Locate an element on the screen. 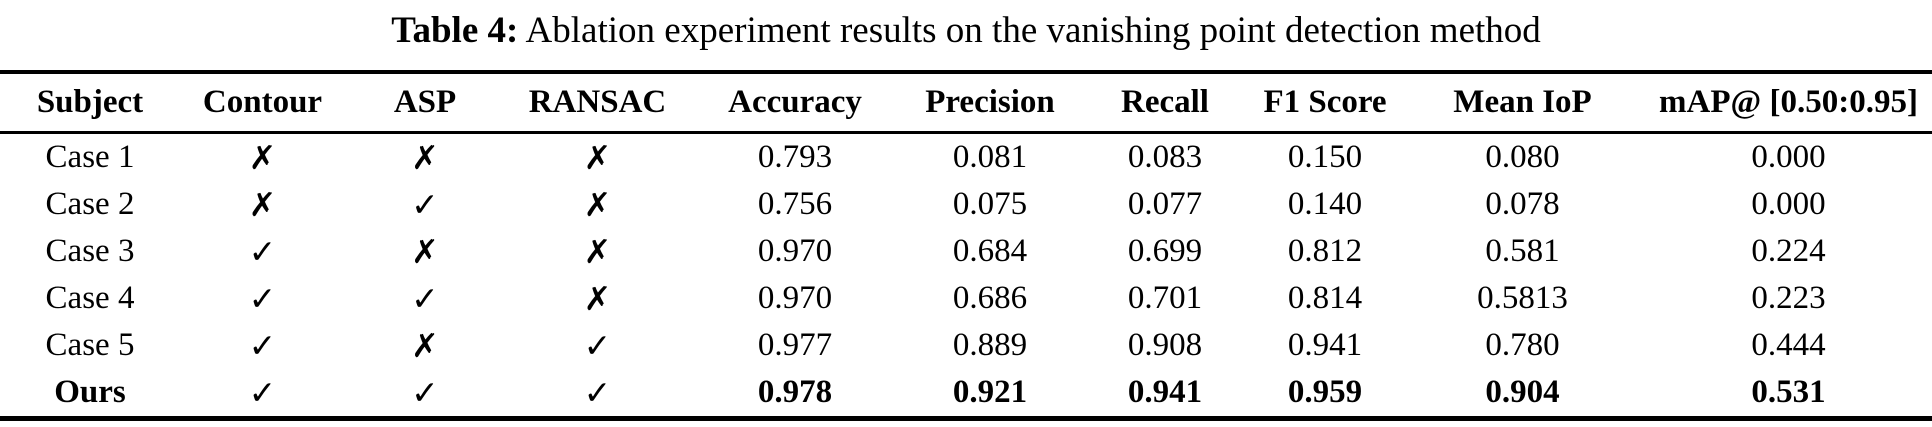 The image size is (1932, 427). accuracy-value: 0.793 is located at coordinates (795, 157).